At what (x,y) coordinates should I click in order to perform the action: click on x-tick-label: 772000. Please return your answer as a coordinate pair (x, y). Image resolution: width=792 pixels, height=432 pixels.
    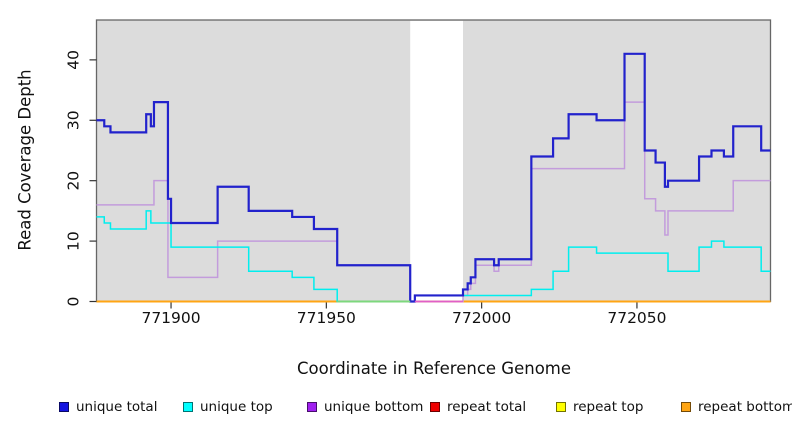
    Looking at the image, I should click on (481, 318).